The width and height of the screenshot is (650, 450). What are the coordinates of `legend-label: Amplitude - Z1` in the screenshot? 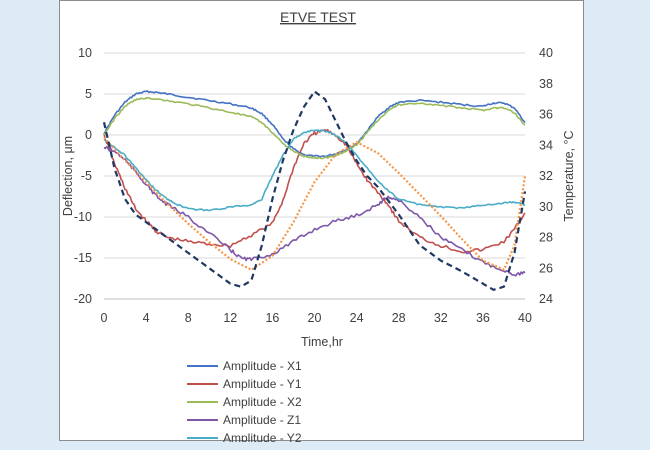 It's located at (262, 420).